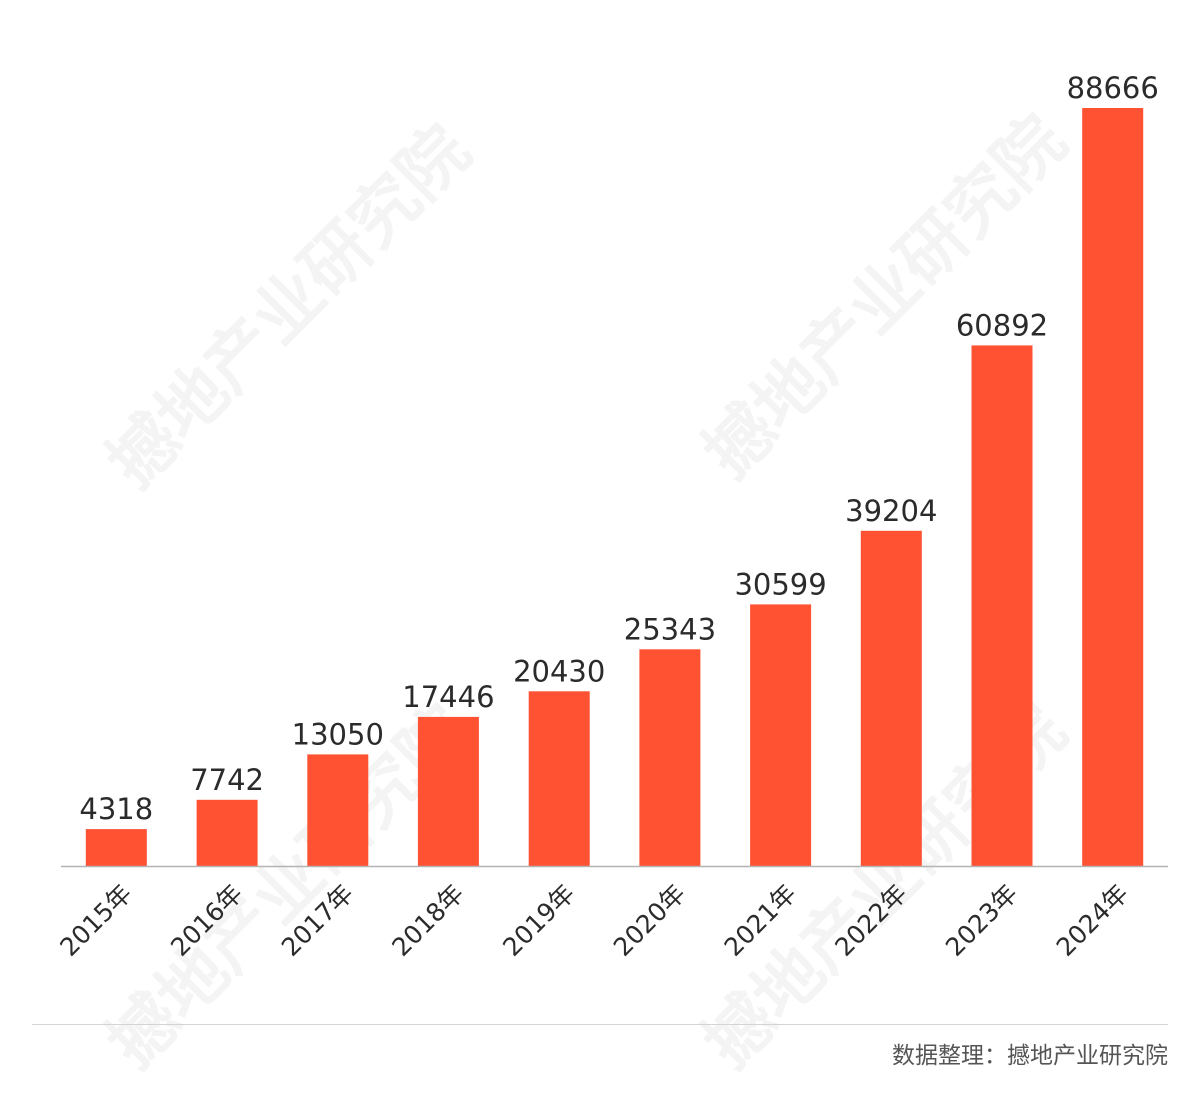 Image resolution: width=1200 pixels, height=1113 pixels. Describe the element at coordinates (559, 671) in the screenshot. I see `data-label-4: 20430` at that location.